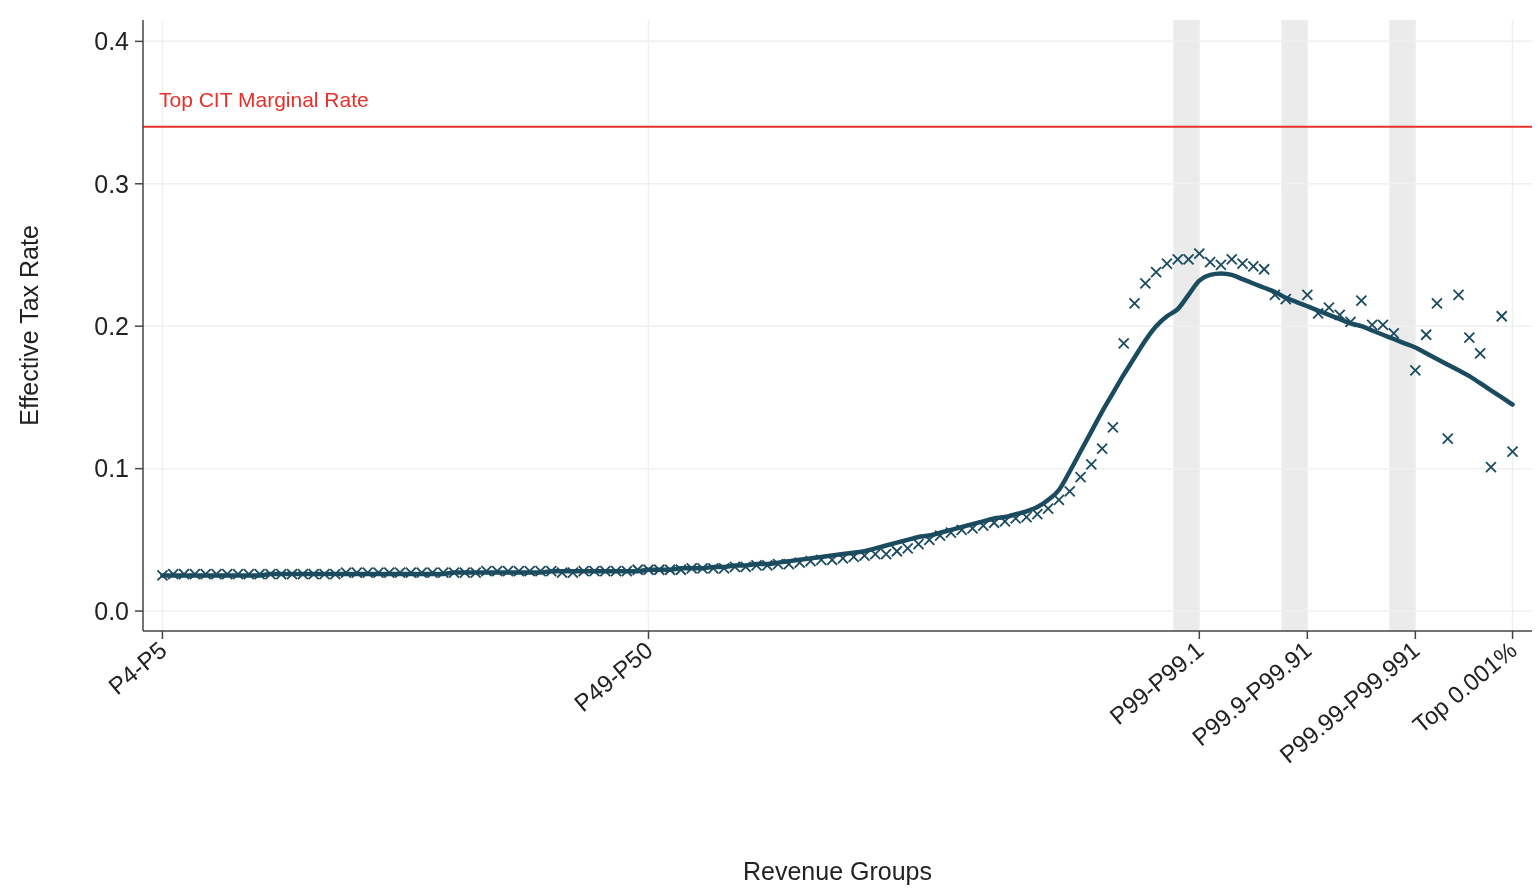 The image size is (1540, 889). Describe the element at coordinates (264, 99) in the screenshot. I see `ref-line-label: Top CIT Marginal Rate` at that location.